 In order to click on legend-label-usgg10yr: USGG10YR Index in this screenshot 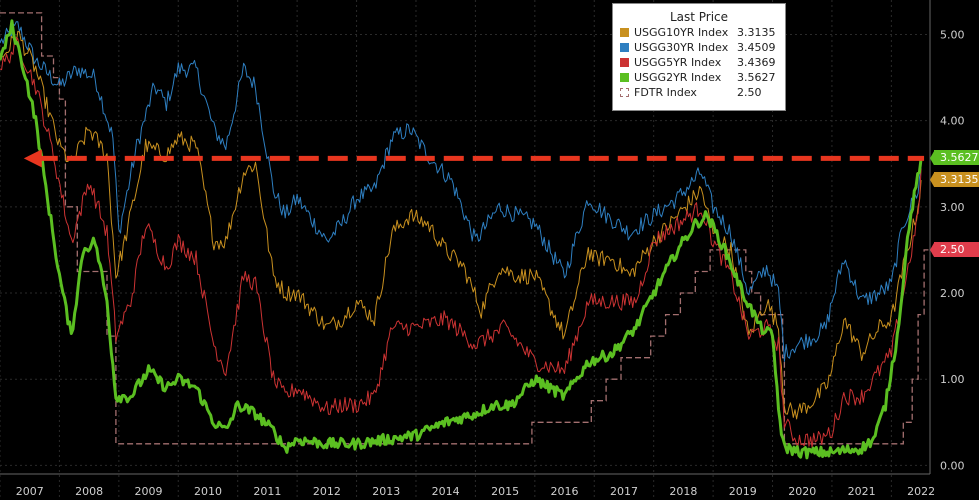, I will do `click(681, 32)`.